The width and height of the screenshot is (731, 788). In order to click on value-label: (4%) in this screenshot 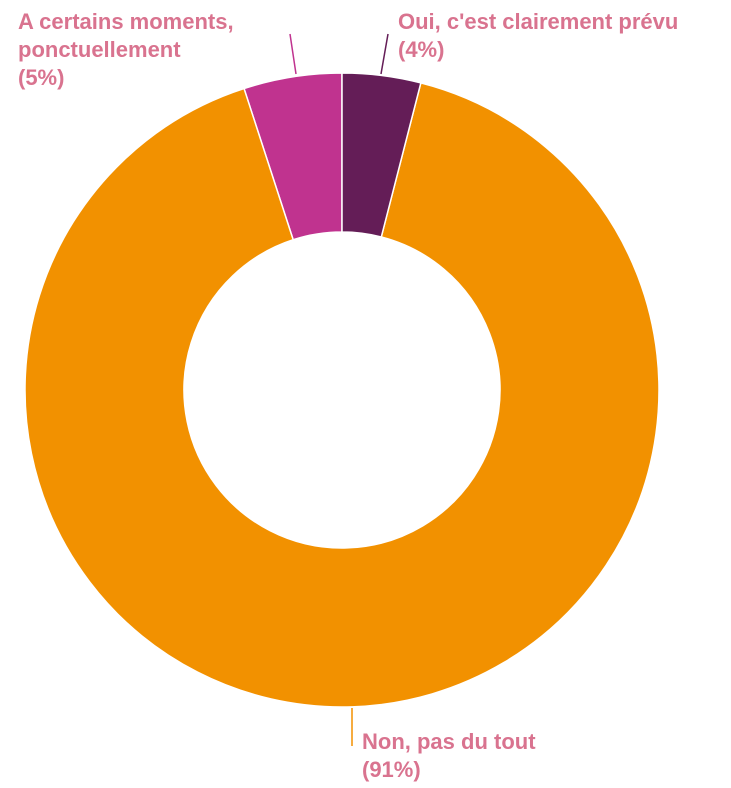, I will do `click(421, 49)`.